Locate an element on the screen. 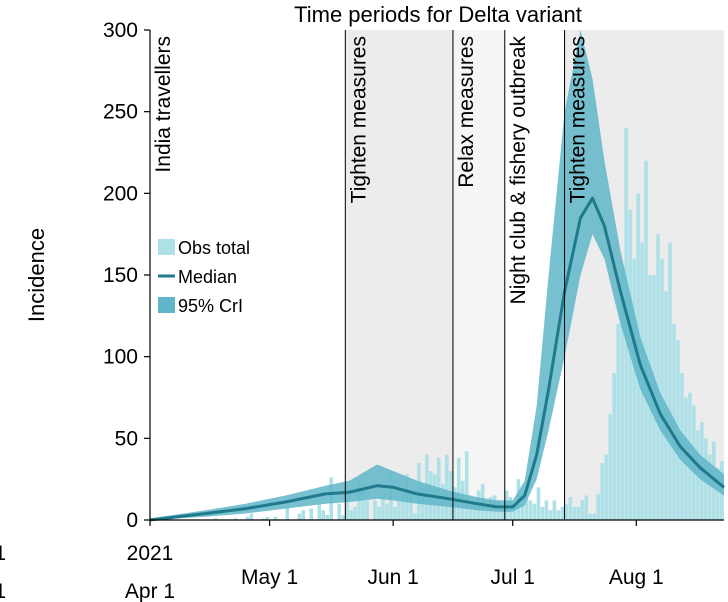  period-label-4: Tighten measures is located at coordinates (578, 119).